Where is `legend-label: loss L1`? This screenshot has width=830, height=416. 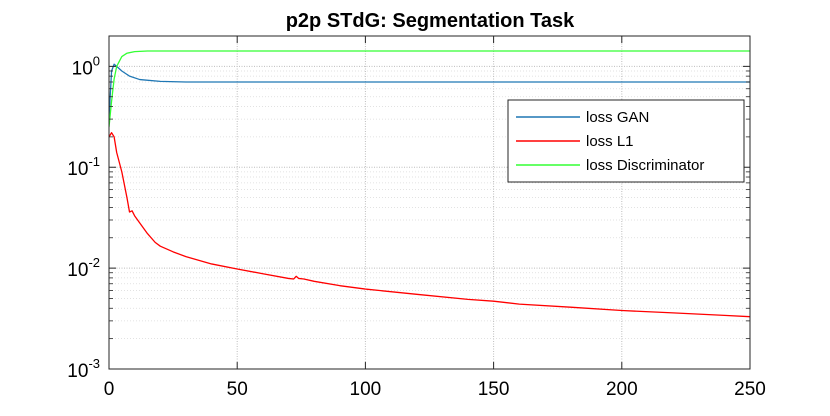
legend-label: loss L1 is located at coordinates (610, 141).